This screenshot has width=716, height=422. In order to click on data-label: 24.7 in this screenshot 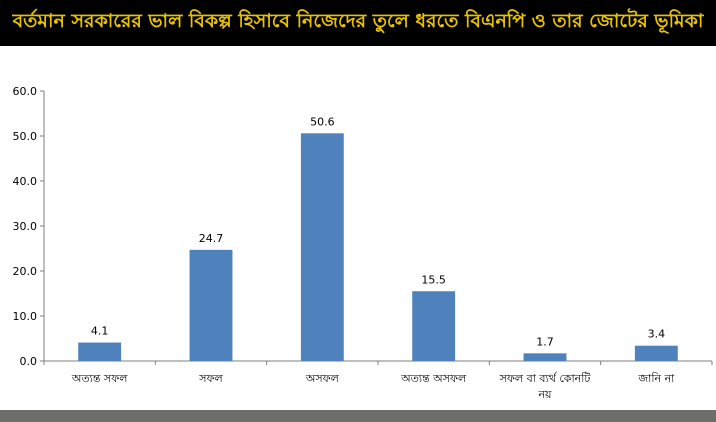, I will do `click(211, 238)`.